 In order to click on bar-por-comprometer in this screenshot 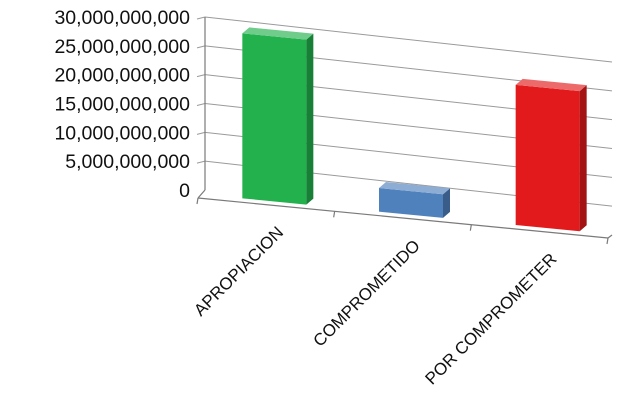, I will do `click(551, 155)`.